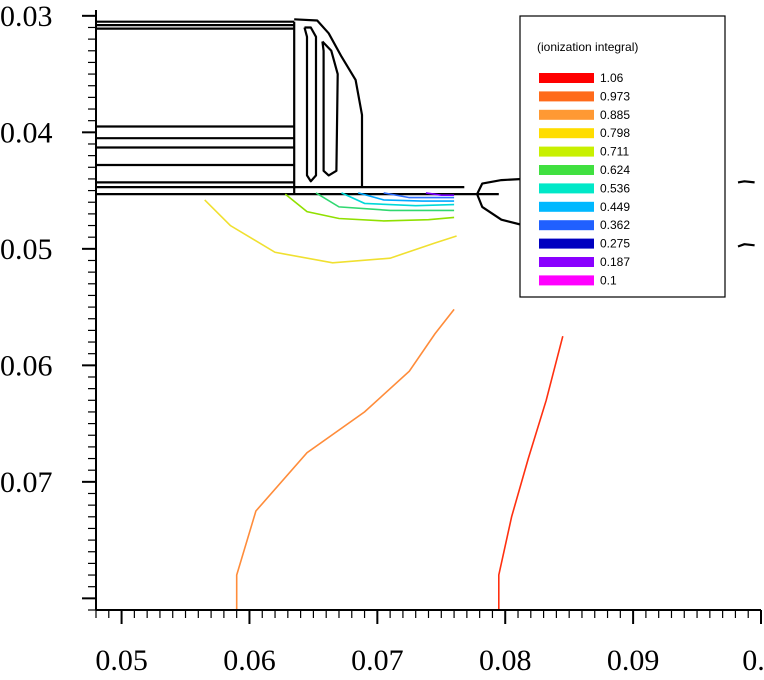 The width and height of the screenshot is (764, 680). I want to click on legend-swatch-0.536, so click(566, 188).